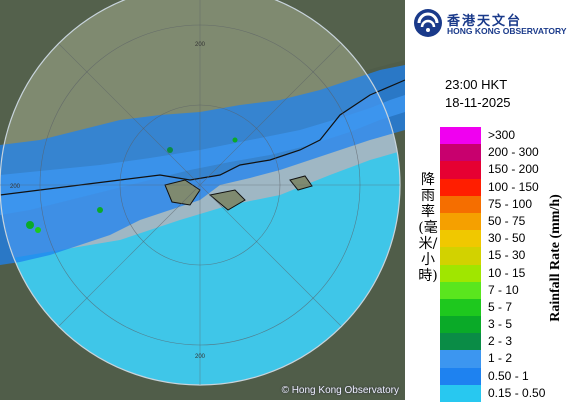 Image resolution: width=577 pixels, height=402 pixels. Describe the element at coordinates (428, 228) in the screenshot. I see `legend-title-zh: 降雨率(毫米/小時)` at that location.